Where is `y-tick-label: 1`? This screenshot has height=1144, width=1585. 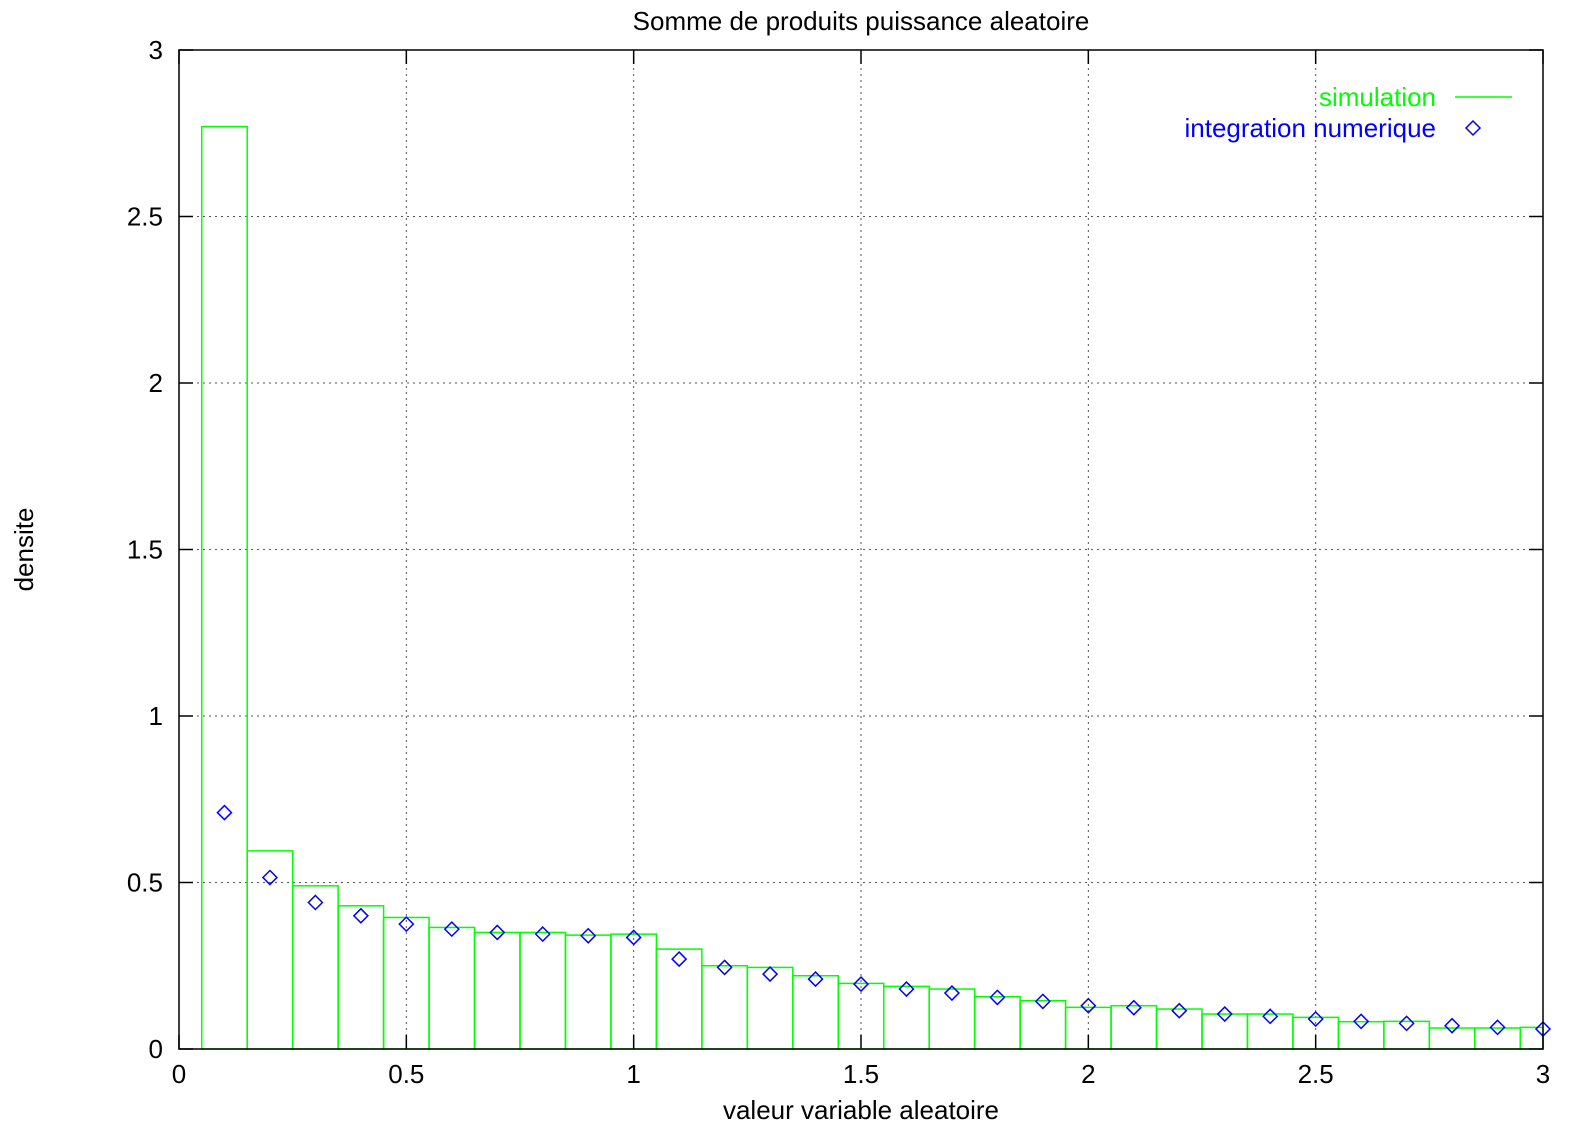
y-tick-label: 1 is located at coordinates (156, 716).